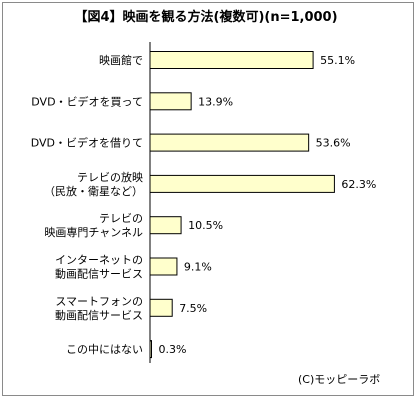  I want to click on category-label: DVD・ビデオを買って, so click(87, 101).